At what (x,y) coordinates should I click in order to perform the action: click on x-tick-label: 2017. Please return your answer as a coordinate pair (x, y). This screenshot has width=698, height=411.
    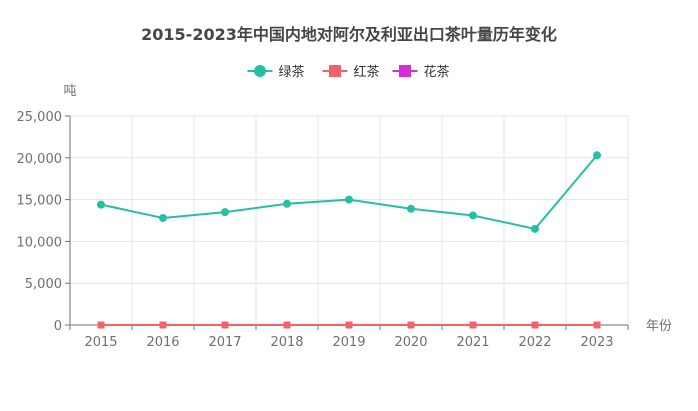
    Looking at the image, I should click on (224, 342).